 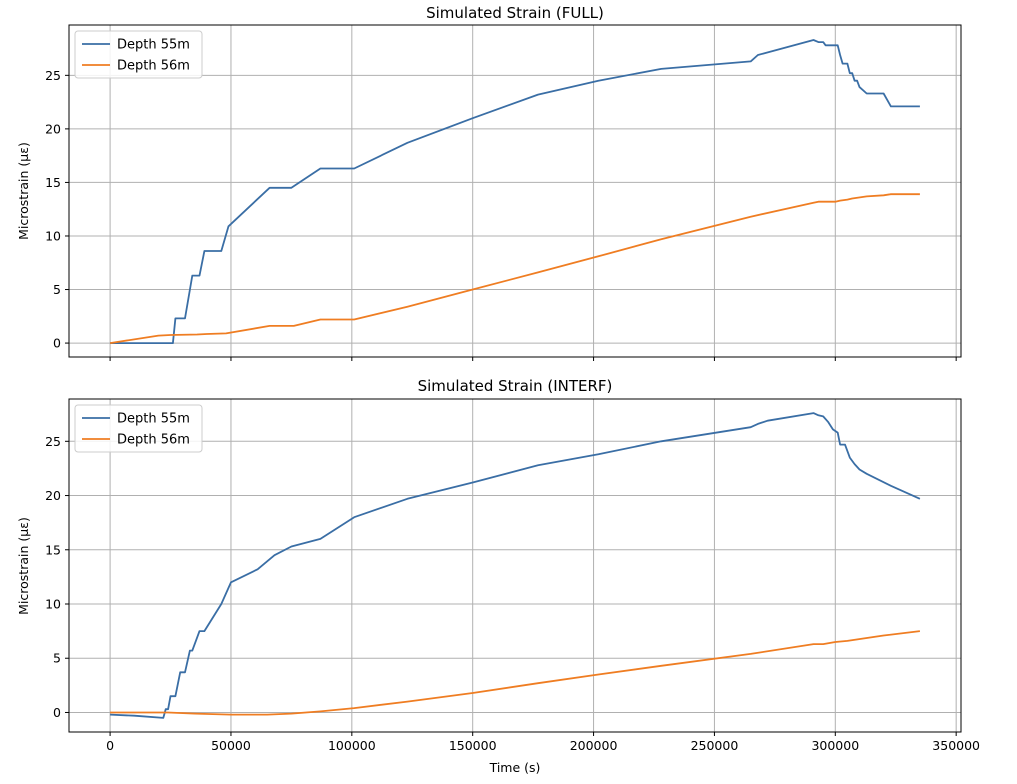 I want to click on x-tick-label: 200000, so click(x=594, y=745).